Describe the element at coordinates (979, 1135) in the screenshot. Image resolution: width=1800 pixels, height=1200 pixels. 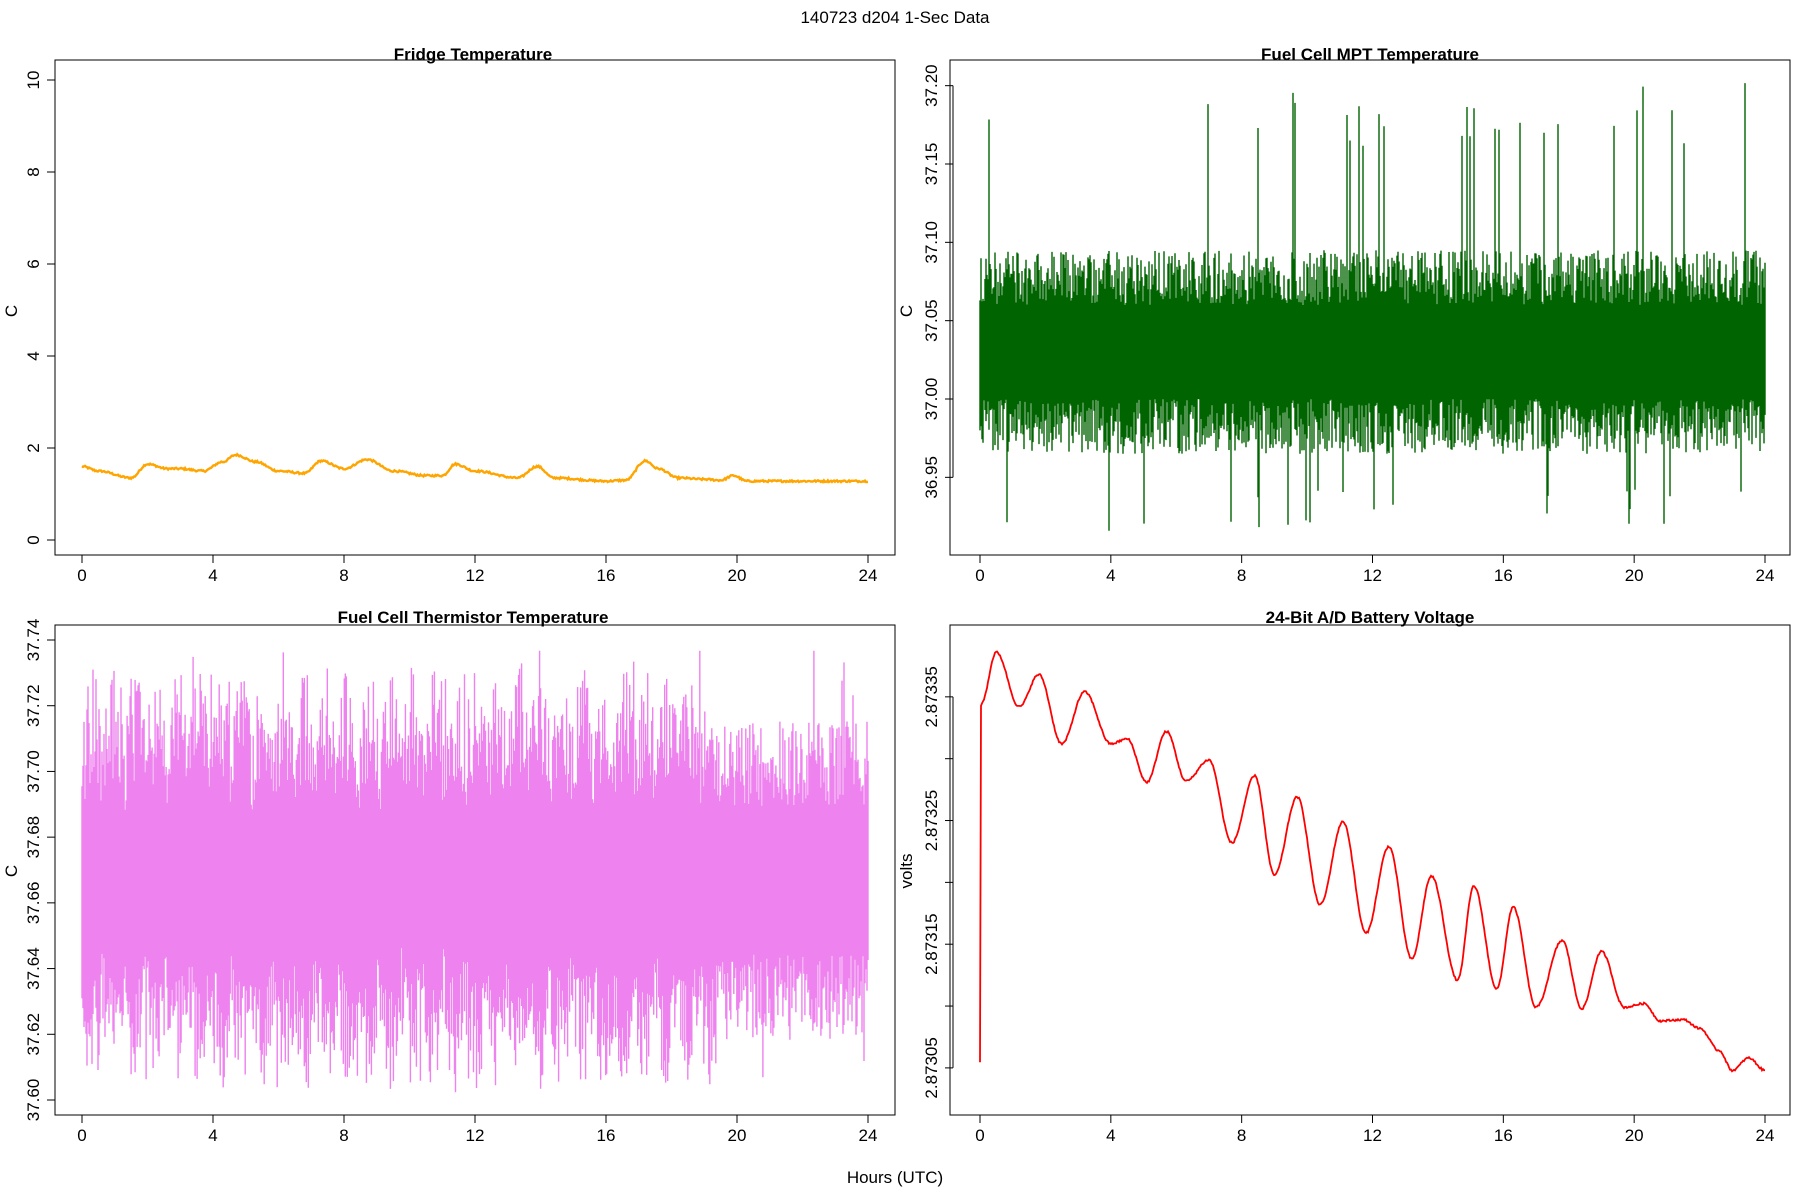
I see `battery-x-tick-label: 0` at that location.